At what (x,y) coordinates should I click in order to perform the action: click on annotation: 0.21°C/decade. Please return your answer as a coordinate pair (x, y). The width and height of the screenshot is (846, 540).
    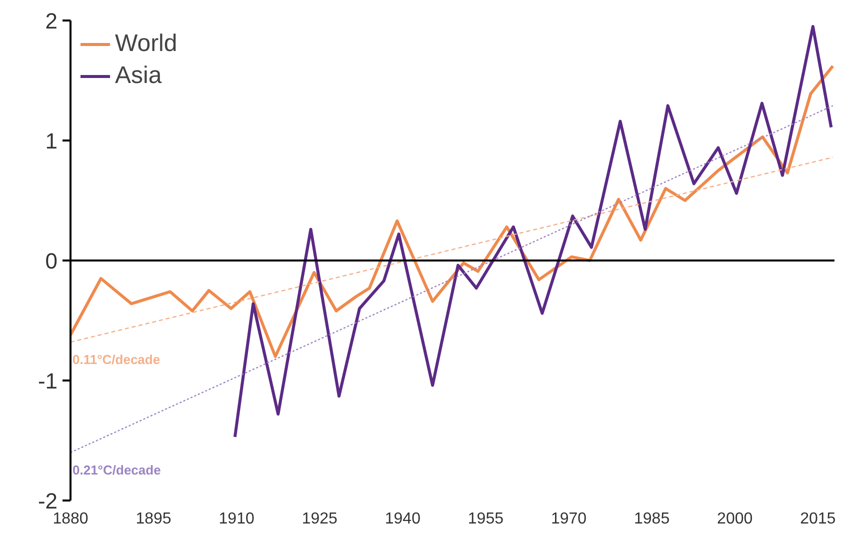
    Looking at the image, I should click on (116, 470).